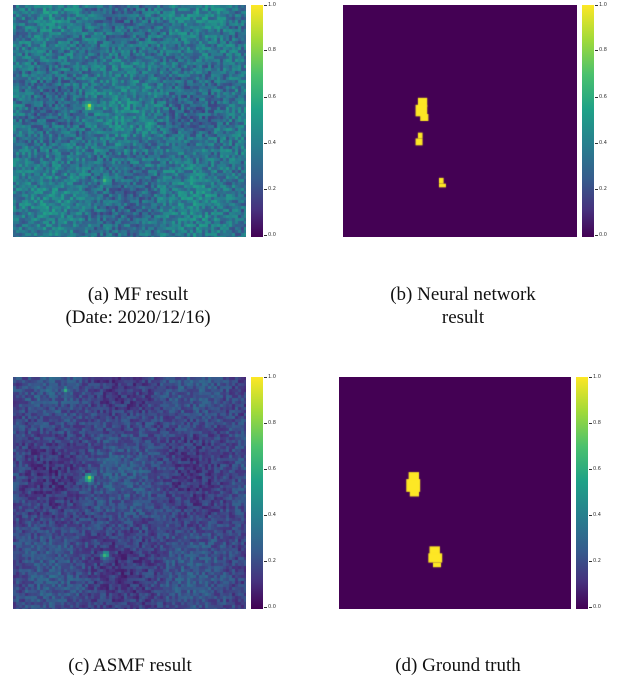  I want to click on caption-line: result, so click(463, 317).